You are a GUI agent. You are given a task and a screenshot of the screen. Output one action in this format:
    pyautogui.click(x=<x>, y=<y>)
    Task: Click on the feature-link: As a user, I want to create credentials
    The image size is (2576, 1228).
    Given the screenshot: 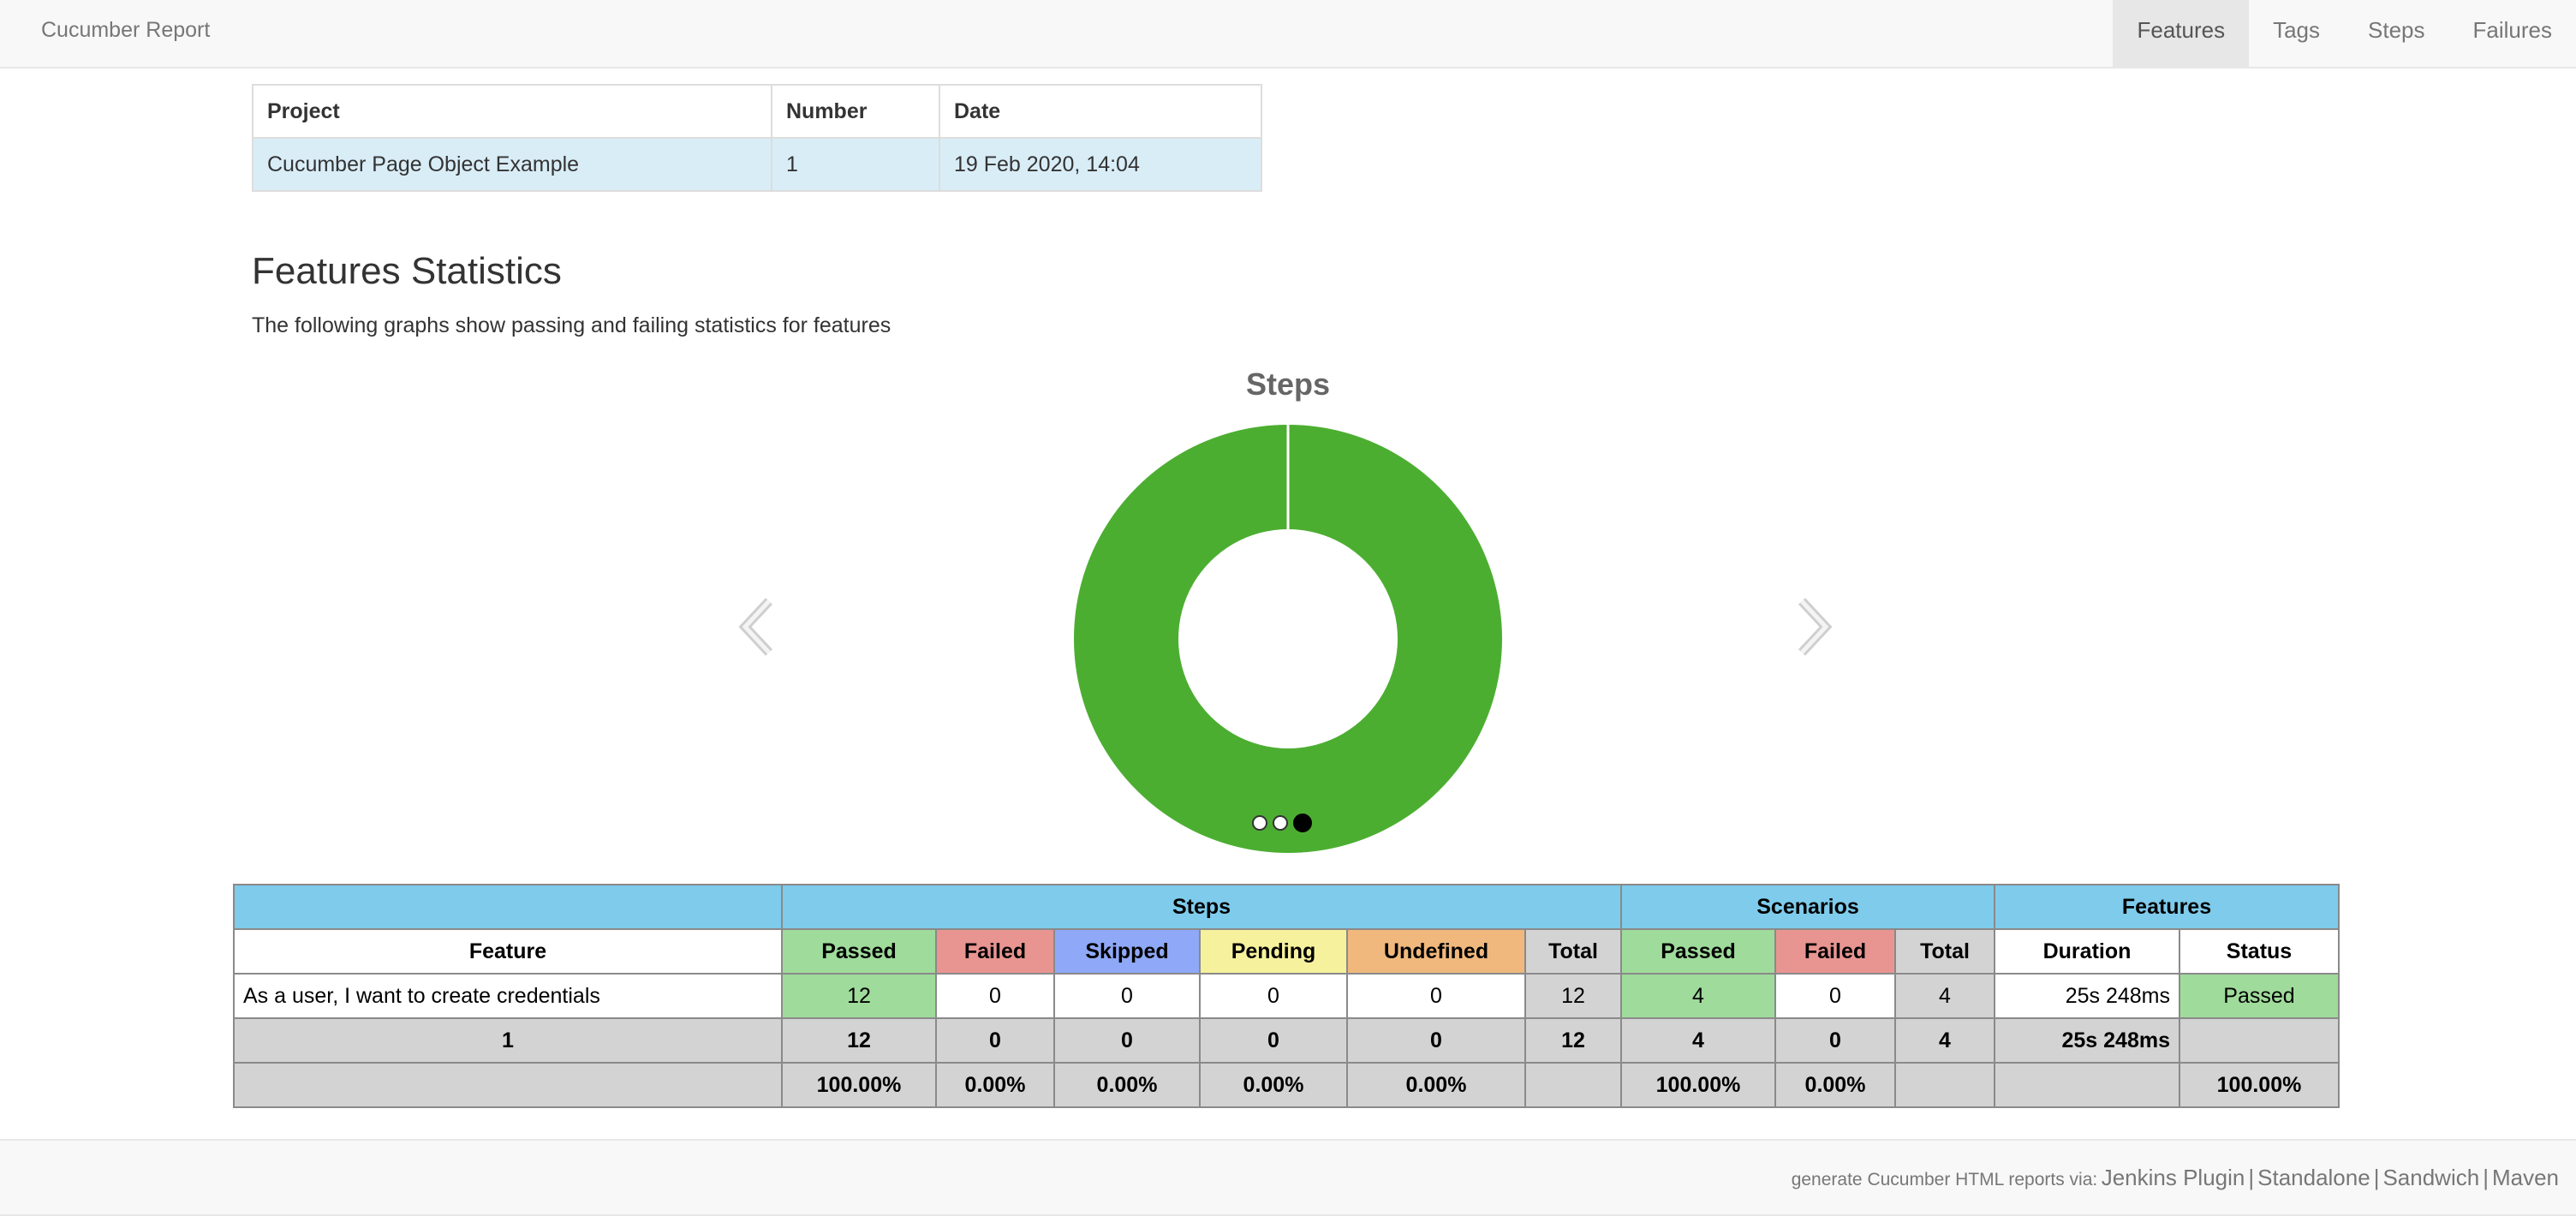 What is the action you would take?
    pyautogui.click(x=508, y=996)
    